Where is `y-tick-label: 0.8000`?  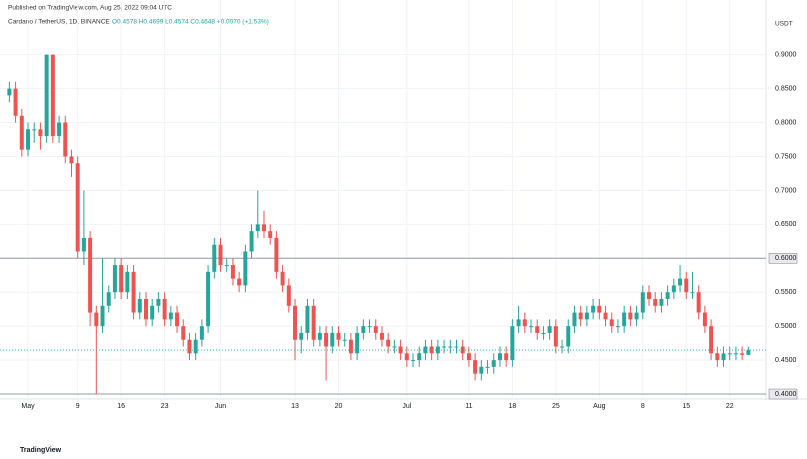
y-tick-label: 0.8000 is located at coordinates (786, 122).